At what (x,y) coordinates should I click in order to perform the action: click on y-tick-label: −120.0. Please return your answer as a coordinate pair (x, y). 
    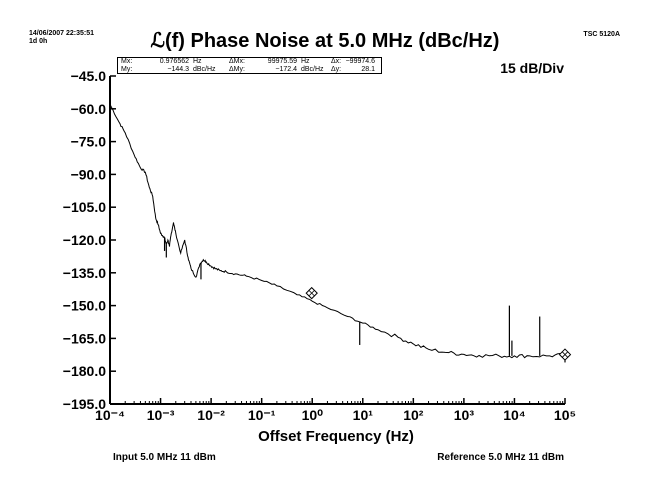
    Looking at the image, I should click on (84, 240).